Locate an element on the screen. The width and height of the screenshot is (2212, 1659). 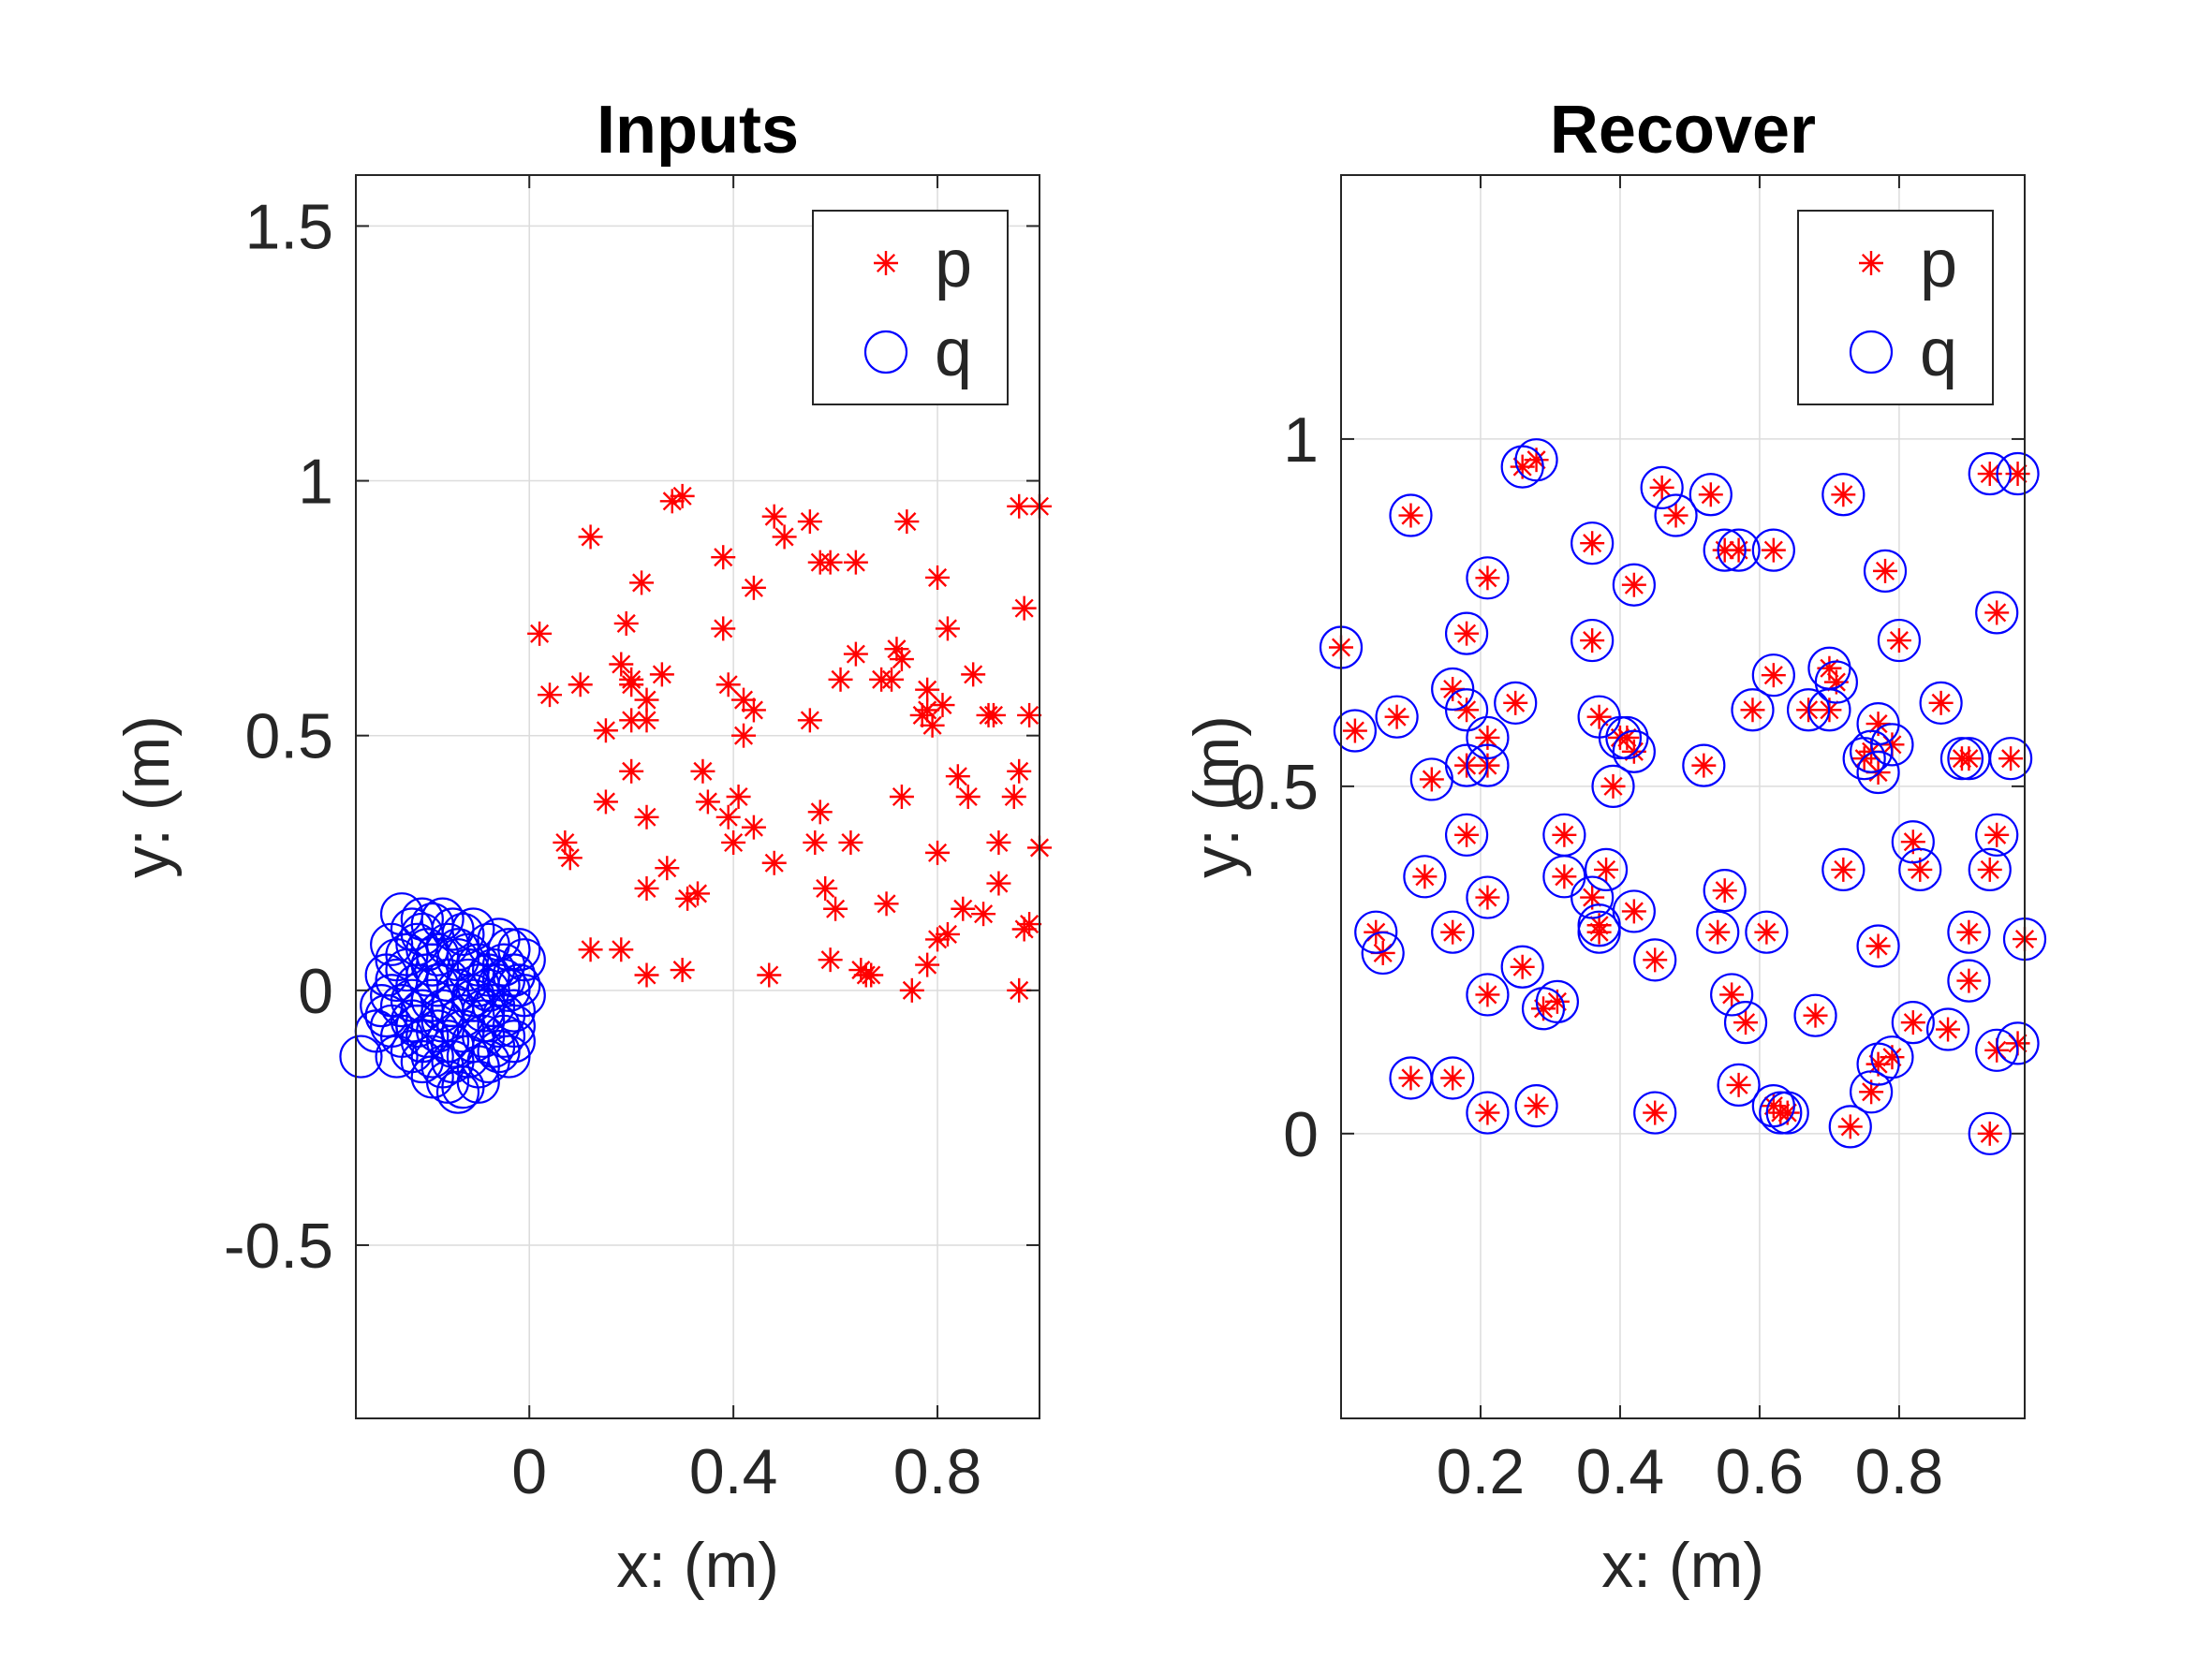
y-tick-label: 1 is located at coordinates (315, 482).